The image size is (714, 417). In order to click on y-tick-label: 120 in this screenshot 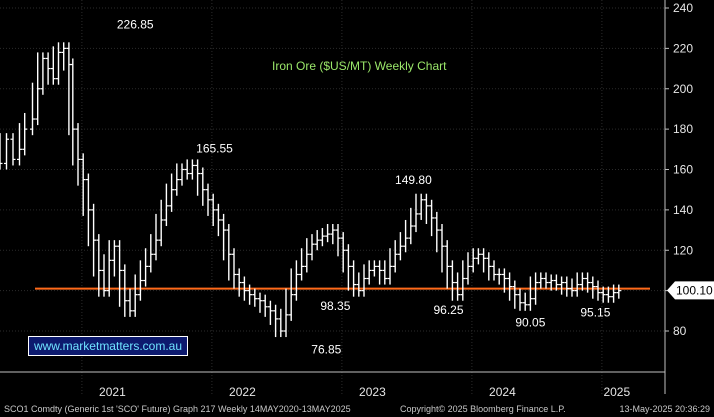, I will do `click(683, 250)`.